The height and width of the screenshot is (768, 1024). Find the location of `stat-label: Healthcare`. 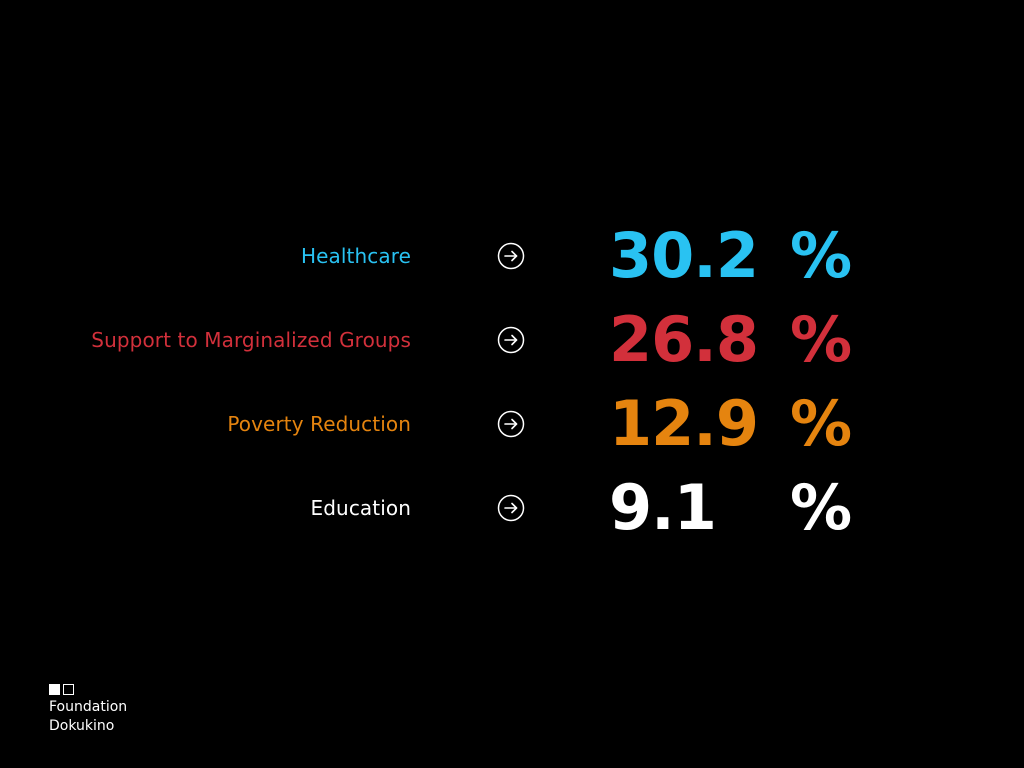

stat-label: Healthcare is located at coordinates (355, 256).